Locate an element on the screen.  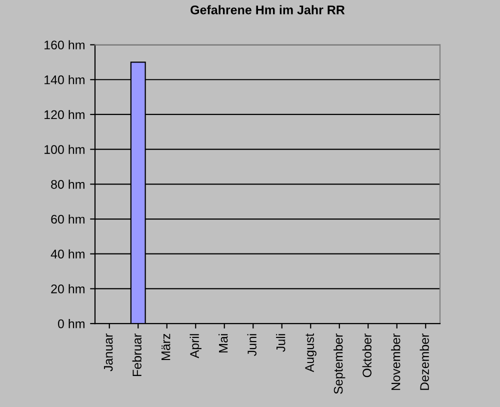
x-tick-label: Dezember is located at coordinates (424, 361).